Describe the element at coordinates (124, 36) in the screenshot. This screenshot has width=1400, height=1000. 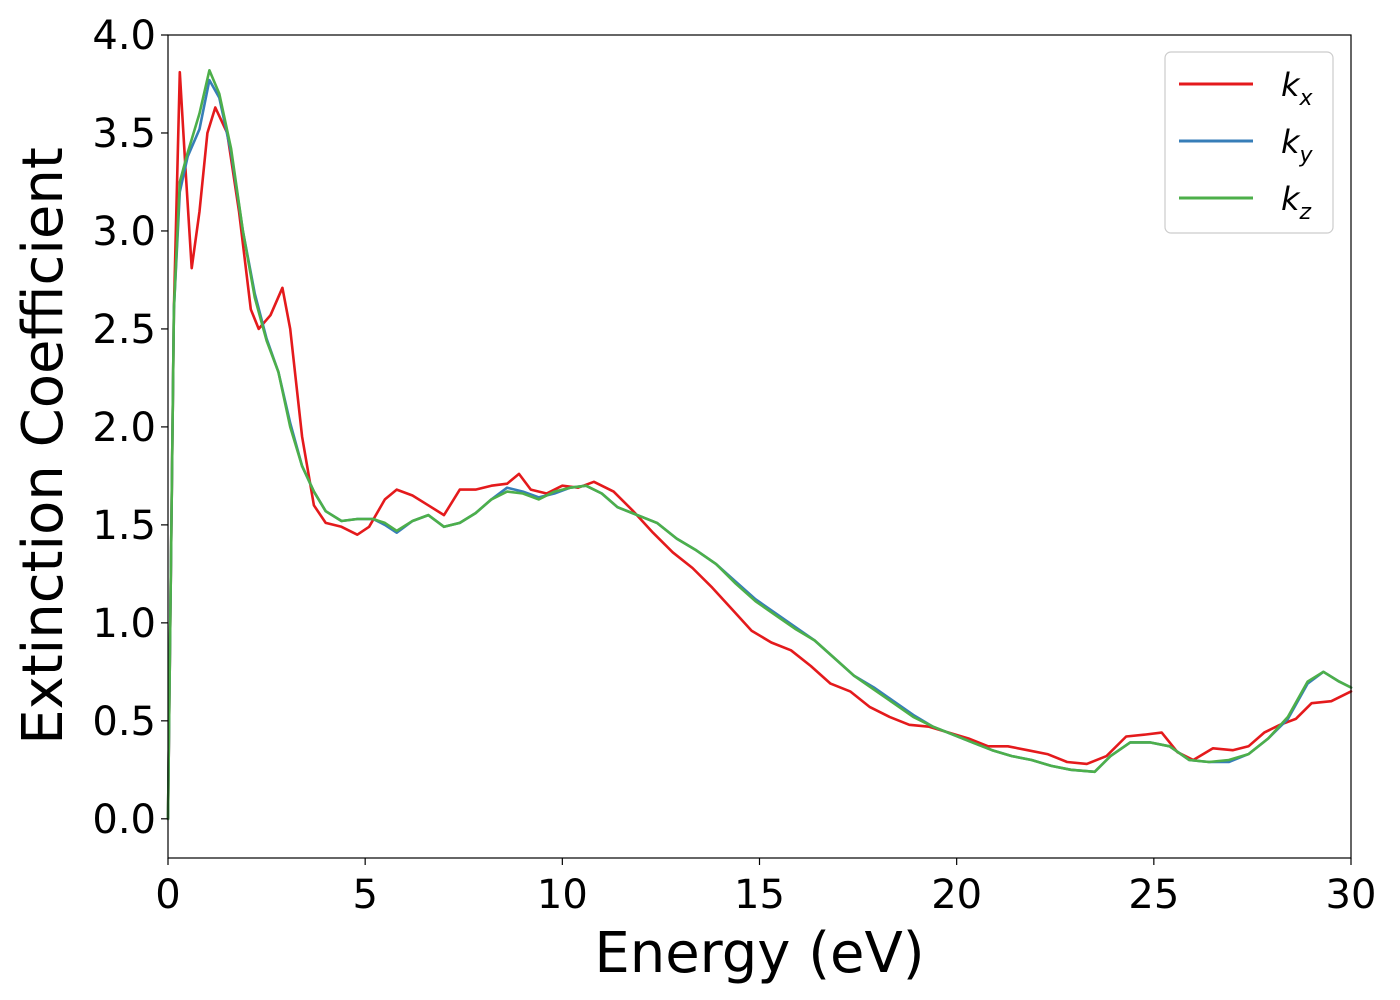
I see `y-tick-label: 4.0` at that location.